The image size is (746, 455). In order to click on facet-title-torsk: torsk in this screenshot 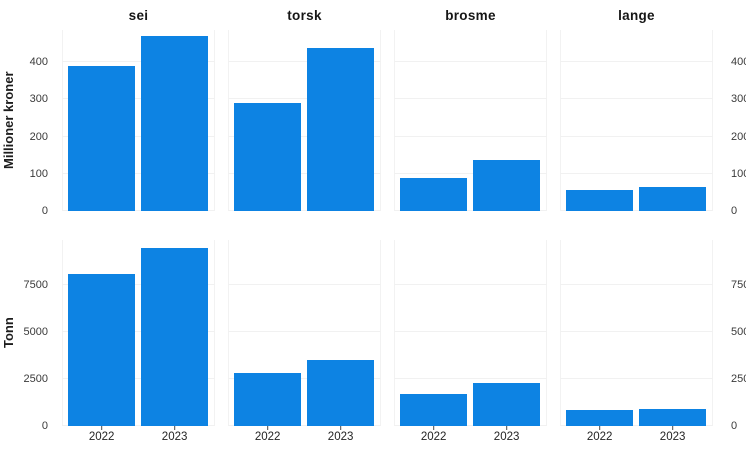, I will do `click(304, 15)`.